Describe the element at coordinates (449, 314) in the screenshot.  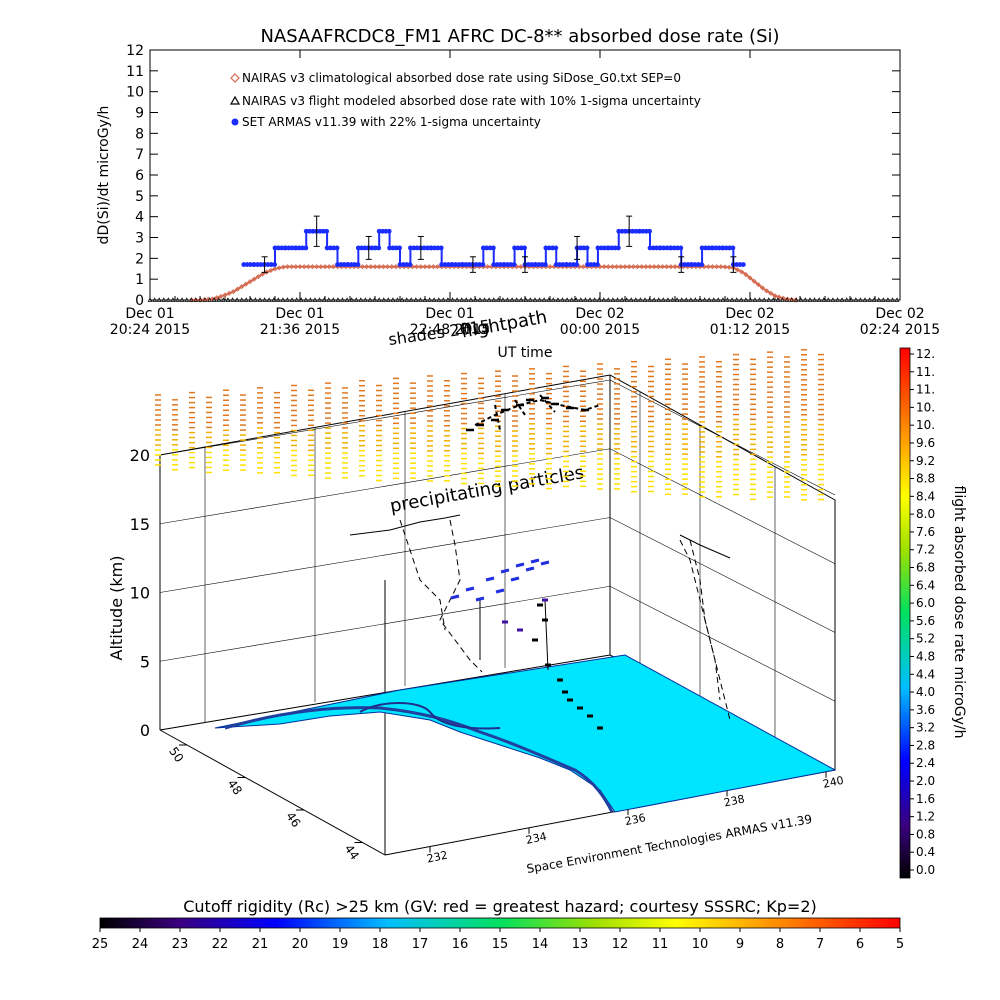
I see `x-tick-label-date: Dec 01` at that location.